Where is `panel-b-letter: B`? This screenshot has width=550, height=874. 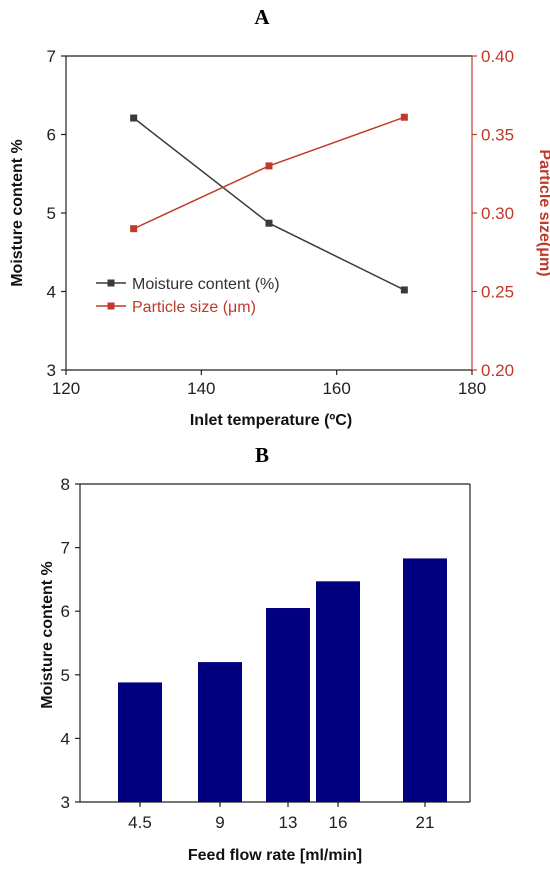
panel-b-letter: B is located at coordinates (262, 455).